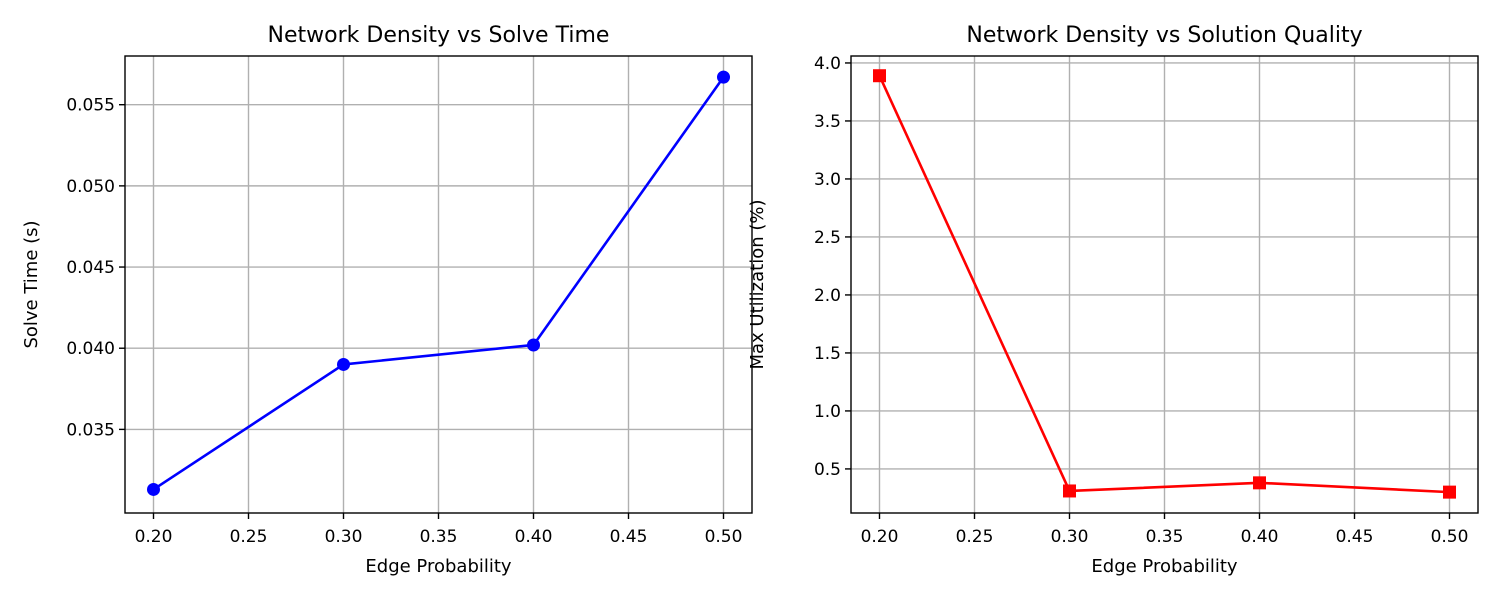 The width and height of the screenshot is (1500, 600). What do you see at coordinates (827, 64) in the screenshot?
I see `y-tick-label: 4.0` at bounding box center [827, 64].